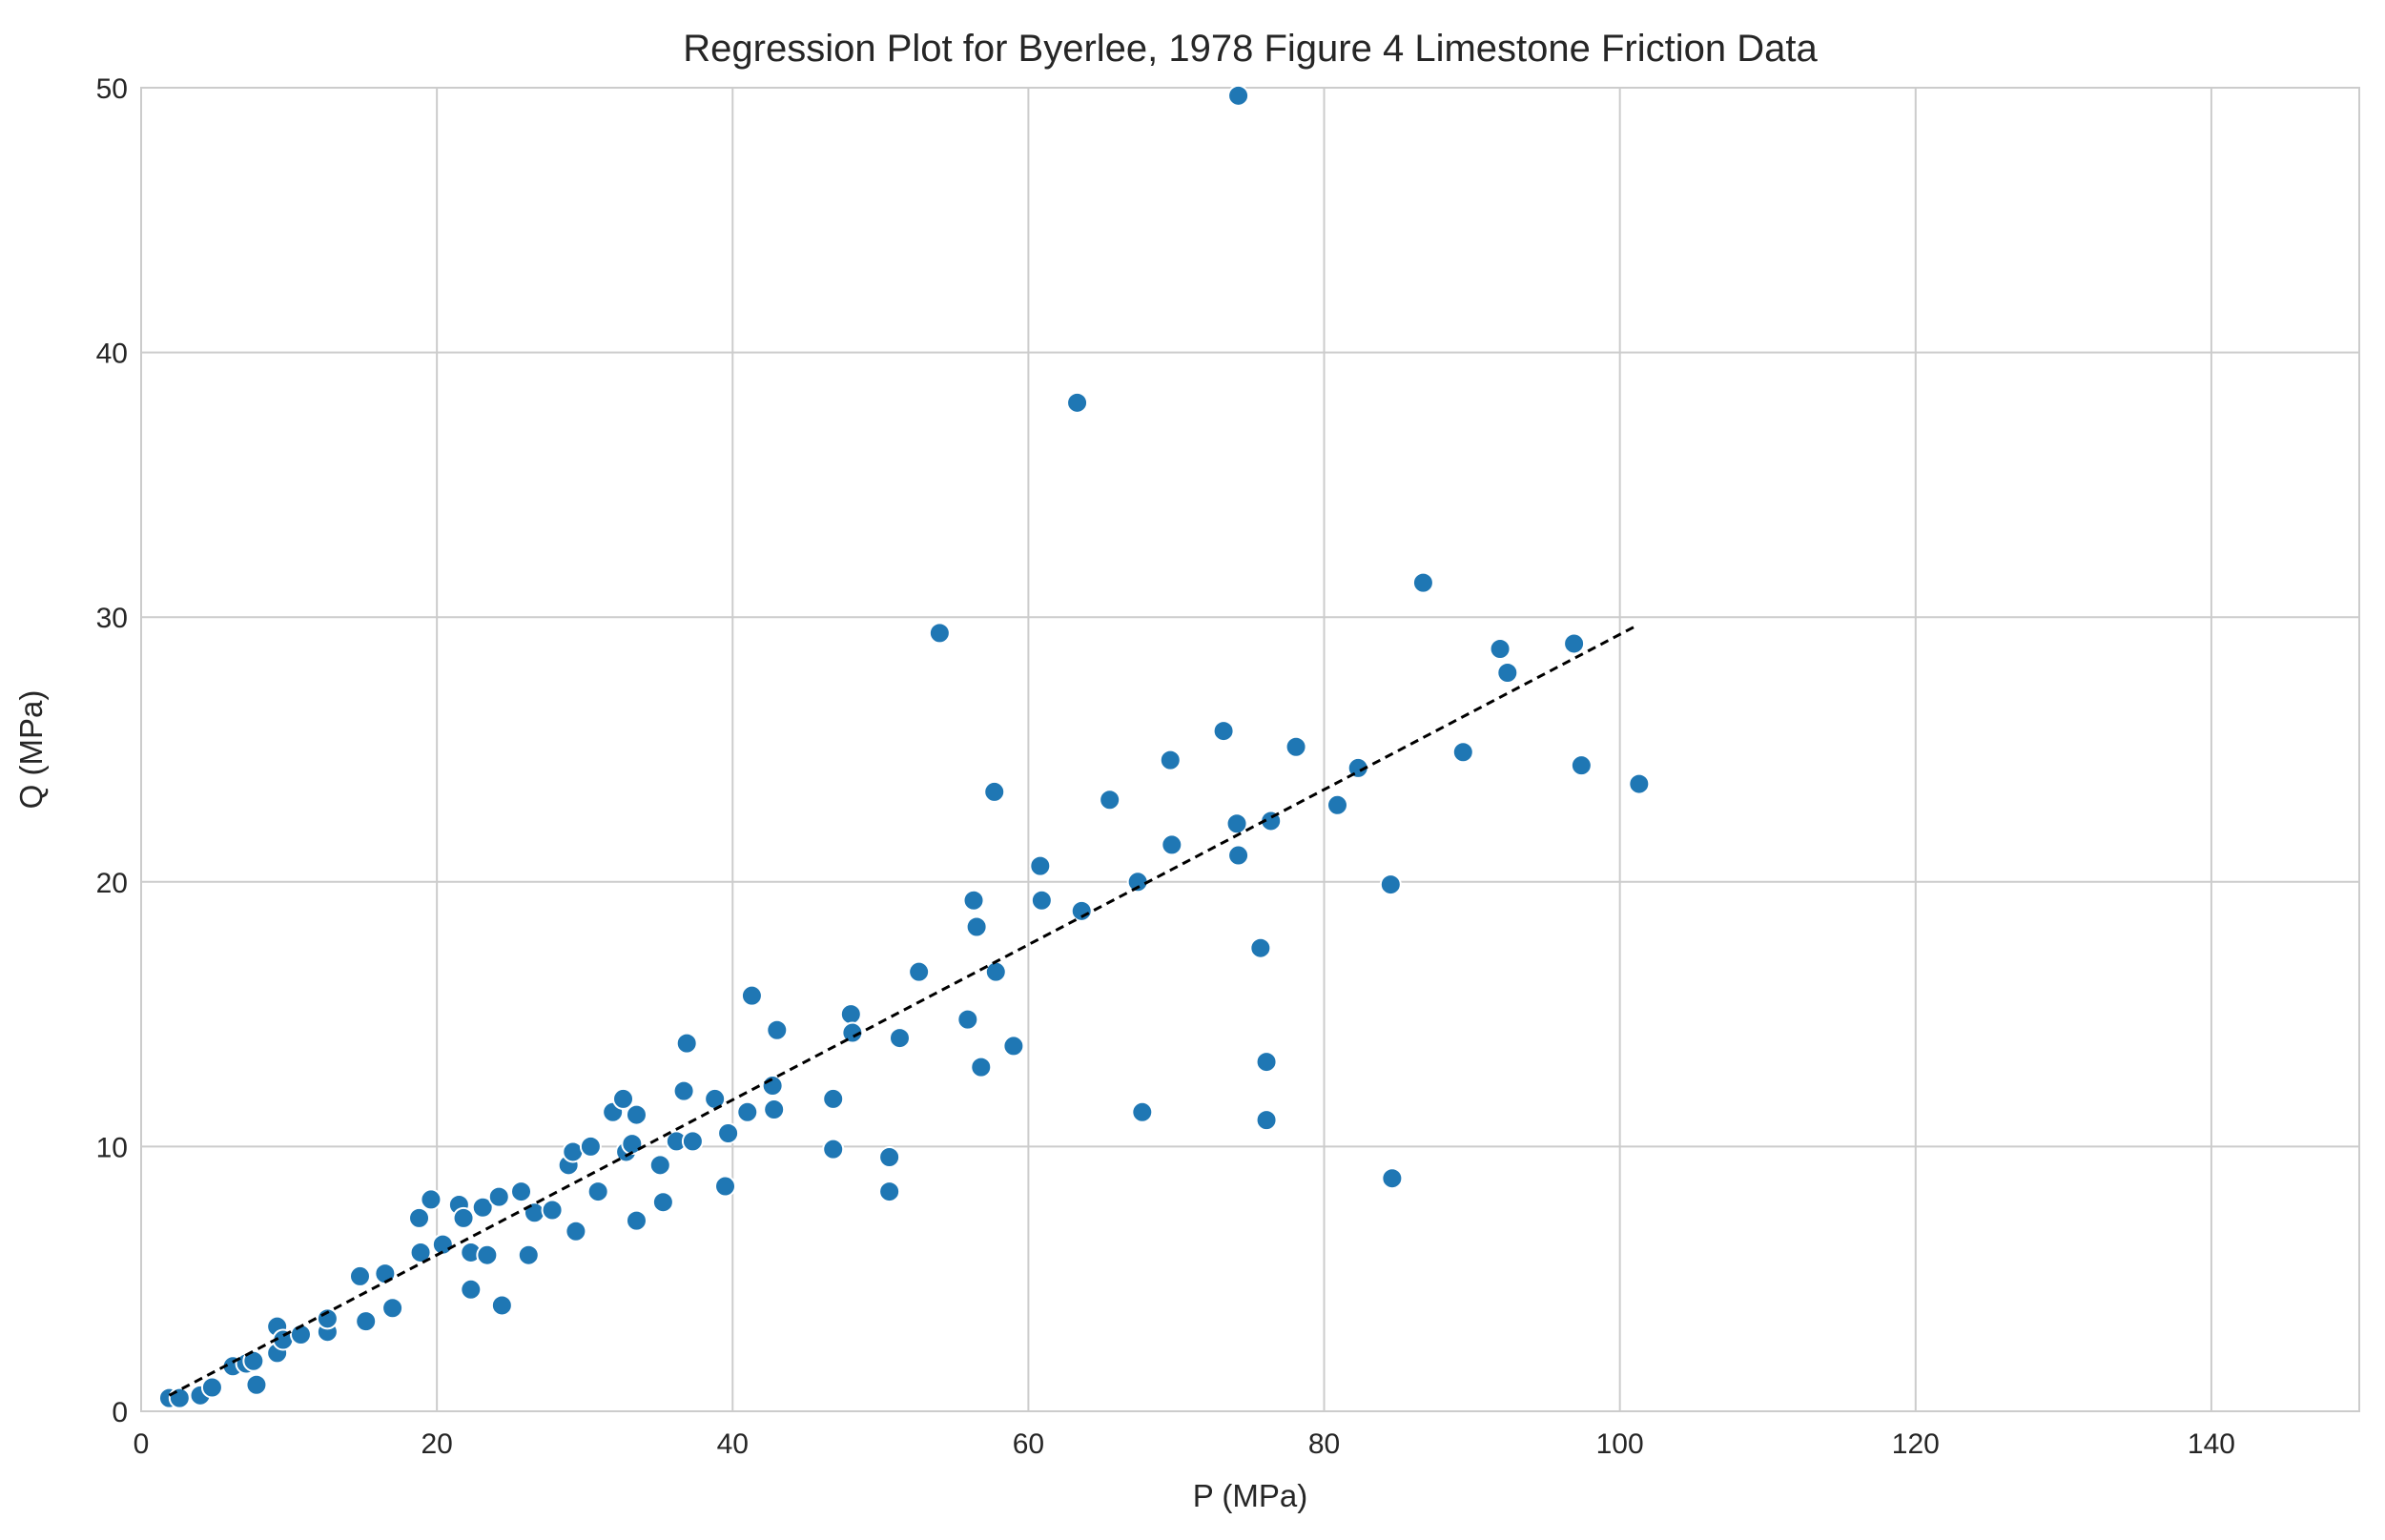  I want to click on y-tick-labels: 0 10 20 30 40 50, so click(112, 750).